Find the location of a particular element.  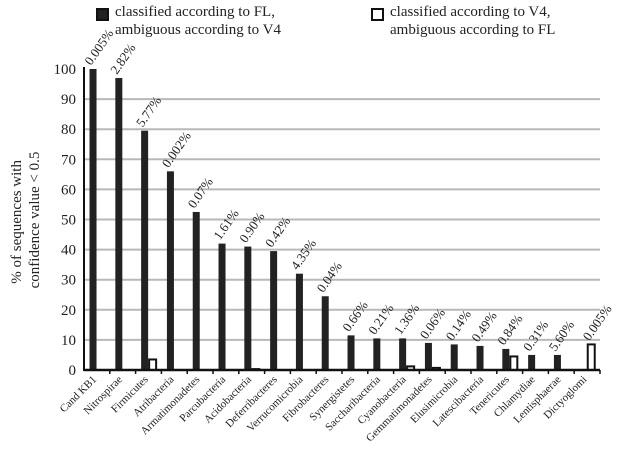

legend-label: classified according to FL, is located at coordinates (195, 12).